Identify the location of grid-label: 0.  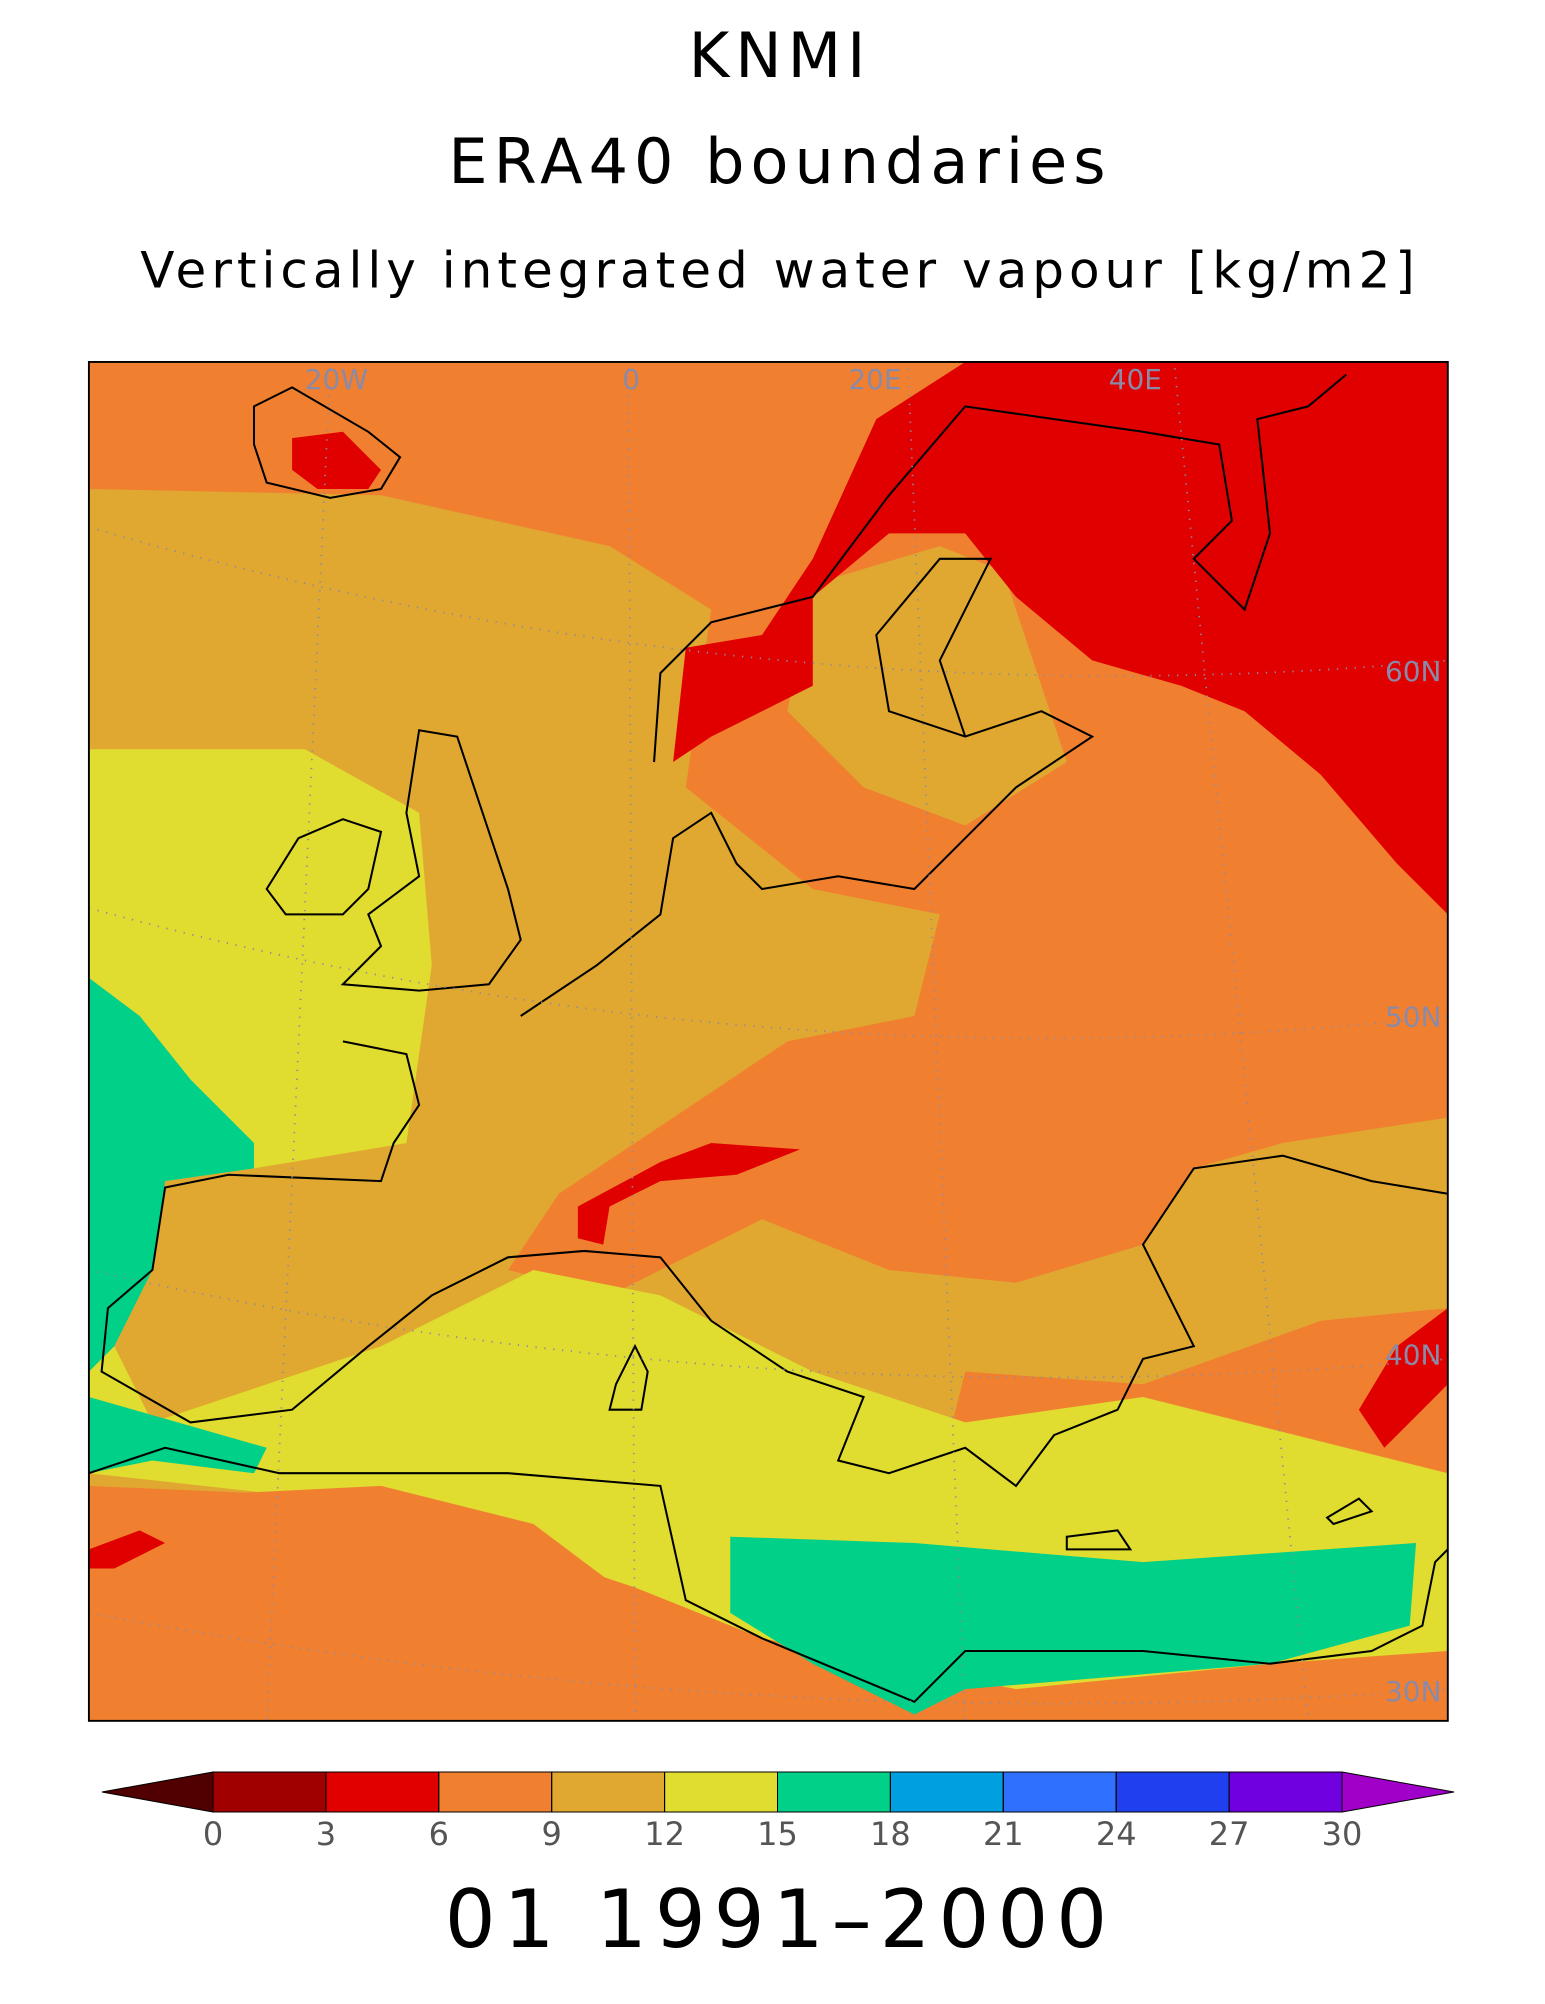
(631, 379).